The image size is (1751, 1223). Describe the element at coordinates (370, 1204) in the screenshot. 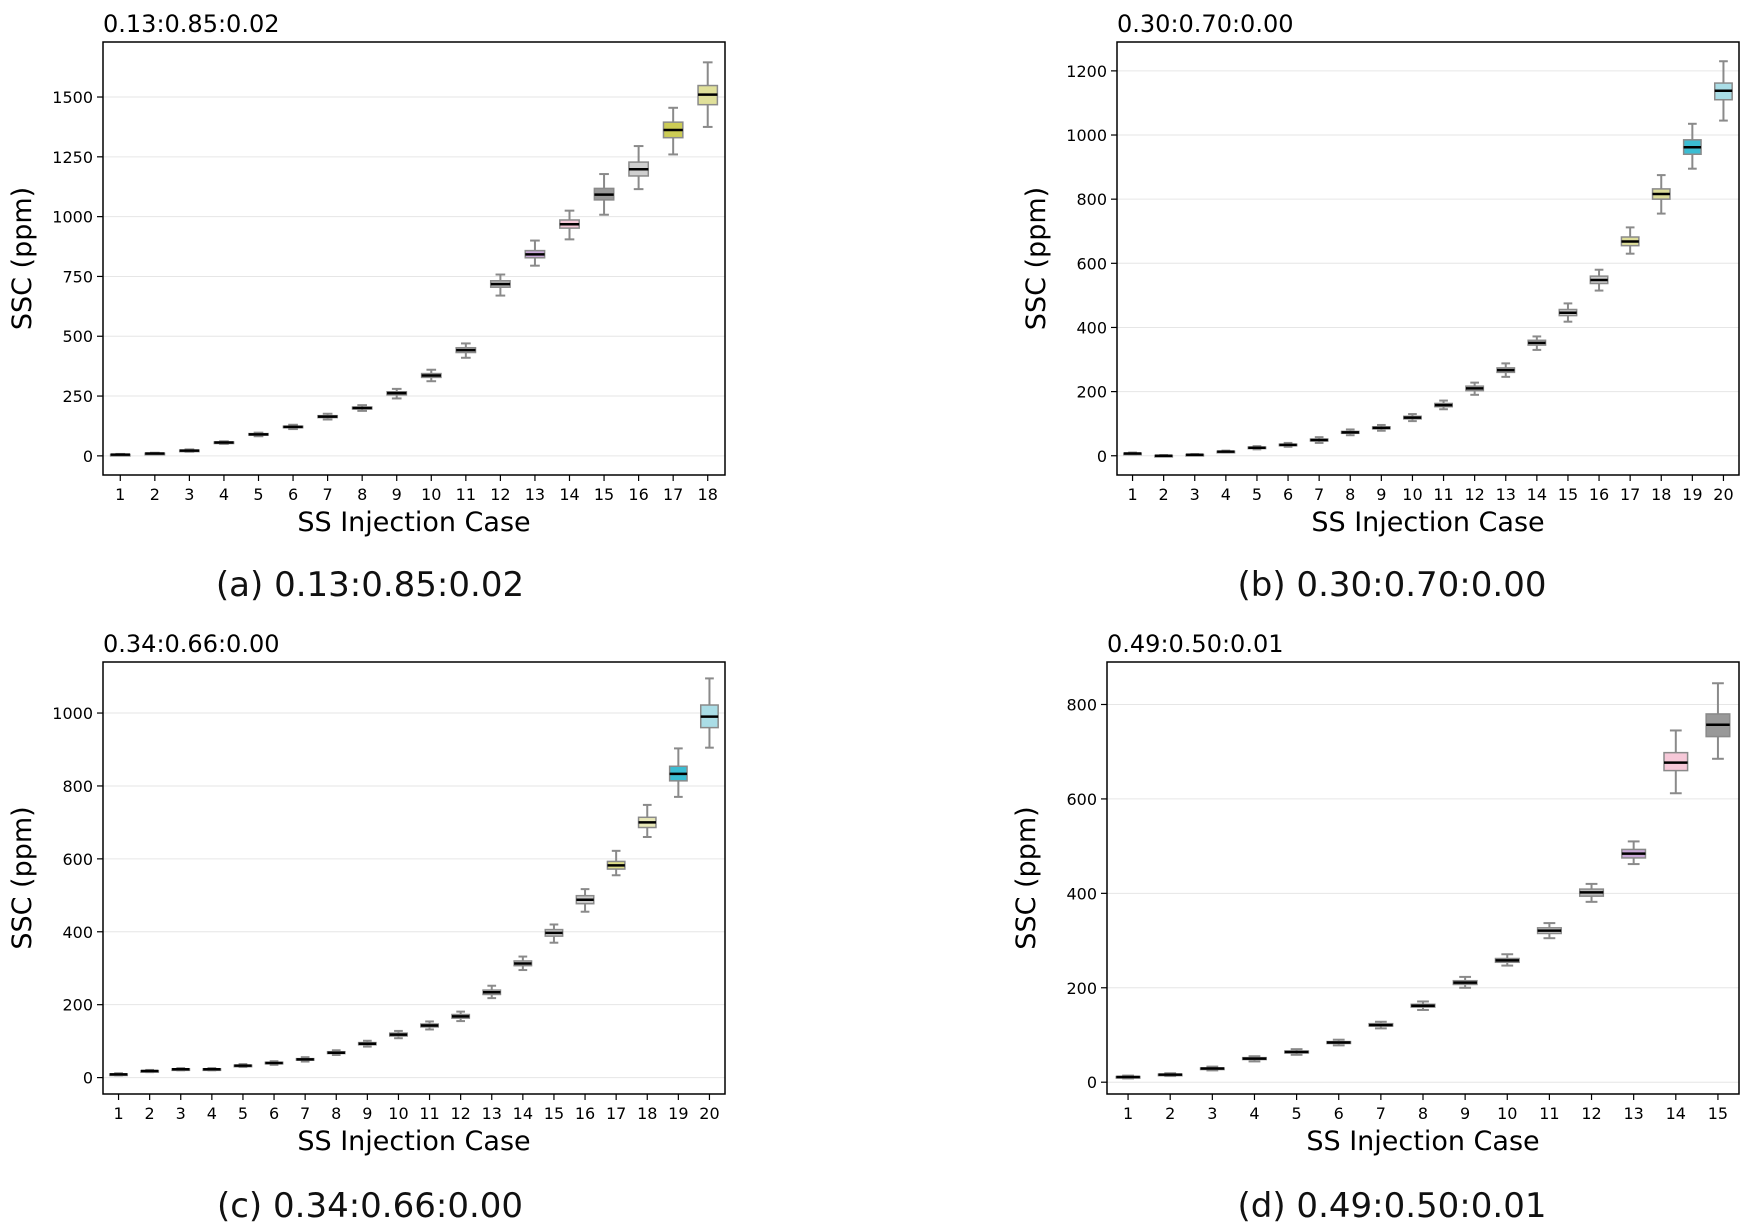

I see `caption-c: (c) 0.34:0.66:0.00` at that location.